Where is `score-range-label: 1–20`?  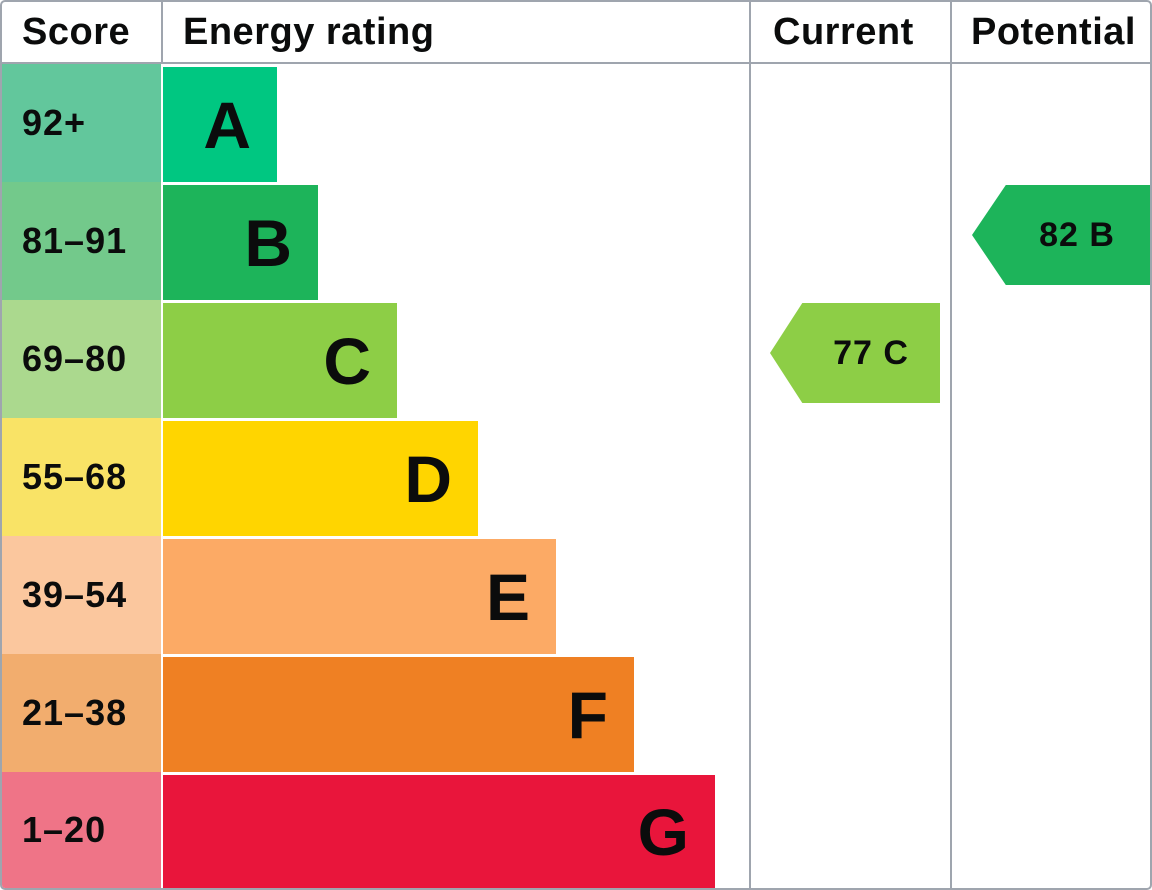 score-range-label: 1–20 is located at coordinates (64, 829).